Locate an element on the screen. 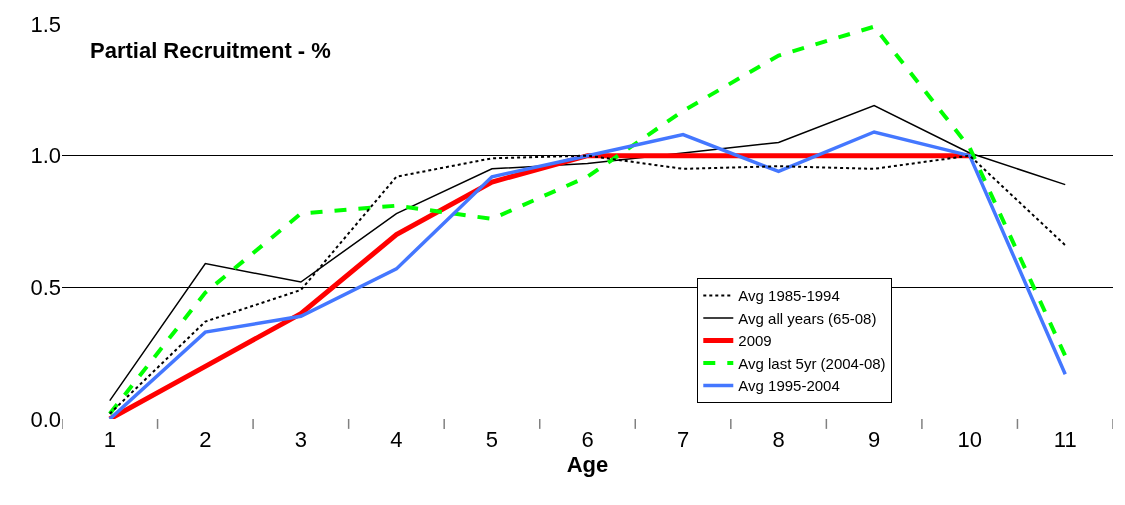 Image resolution: width=1125 pixels, height=505 pixels. x-axis-title: Age is located at coordinates (587, 465).